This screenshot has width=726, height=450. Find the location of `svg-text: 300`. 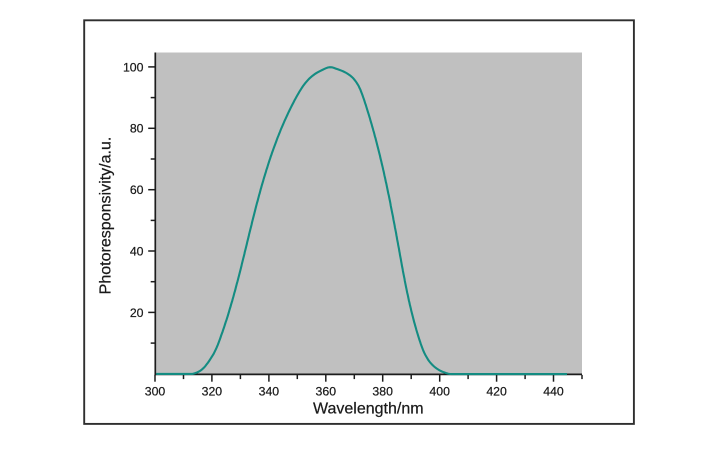

svg-text: 300 is located at coordinates (155, 392).